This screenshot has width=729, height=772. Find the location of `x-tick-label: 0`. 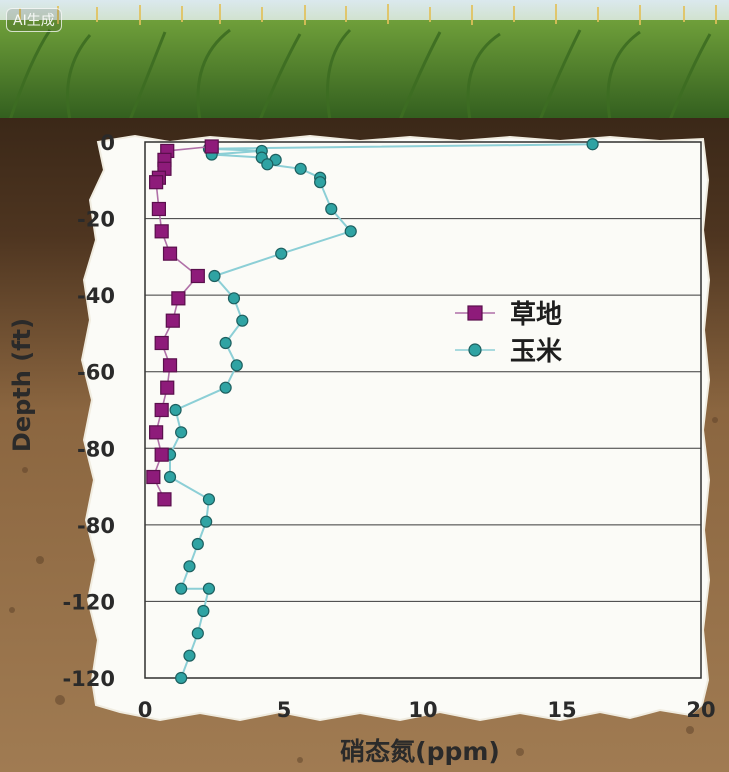

x-tick-label: 0 is located at coordinates (145, 710).